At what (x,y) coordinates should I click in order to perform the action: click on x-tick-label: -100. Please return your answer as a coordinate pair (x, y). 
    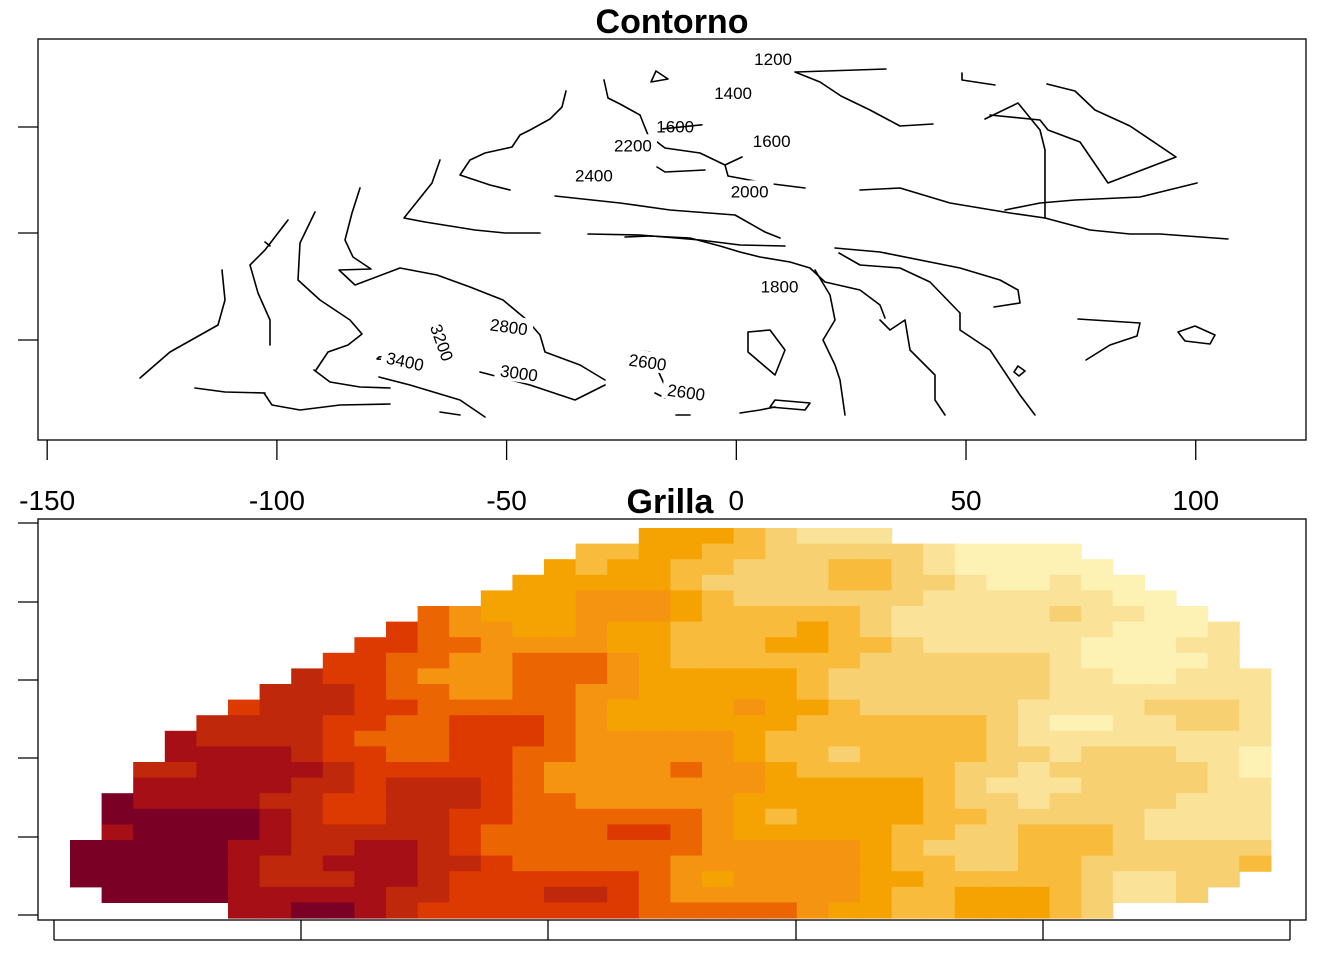
    Looking at the image, I should click on (277, 500).